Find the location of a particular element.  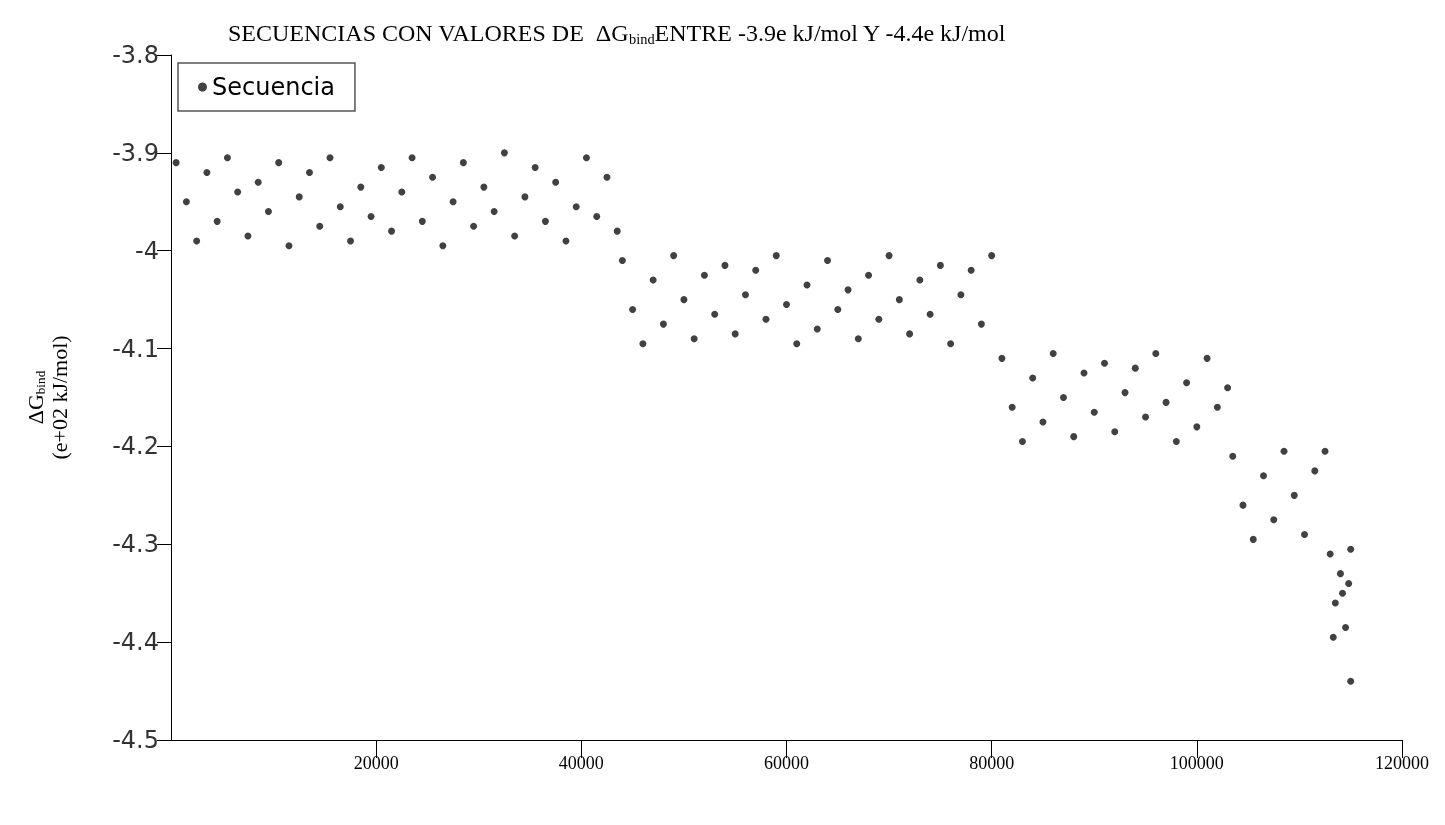

x-tick-label: 40000 is located at coordinates (581, 763).